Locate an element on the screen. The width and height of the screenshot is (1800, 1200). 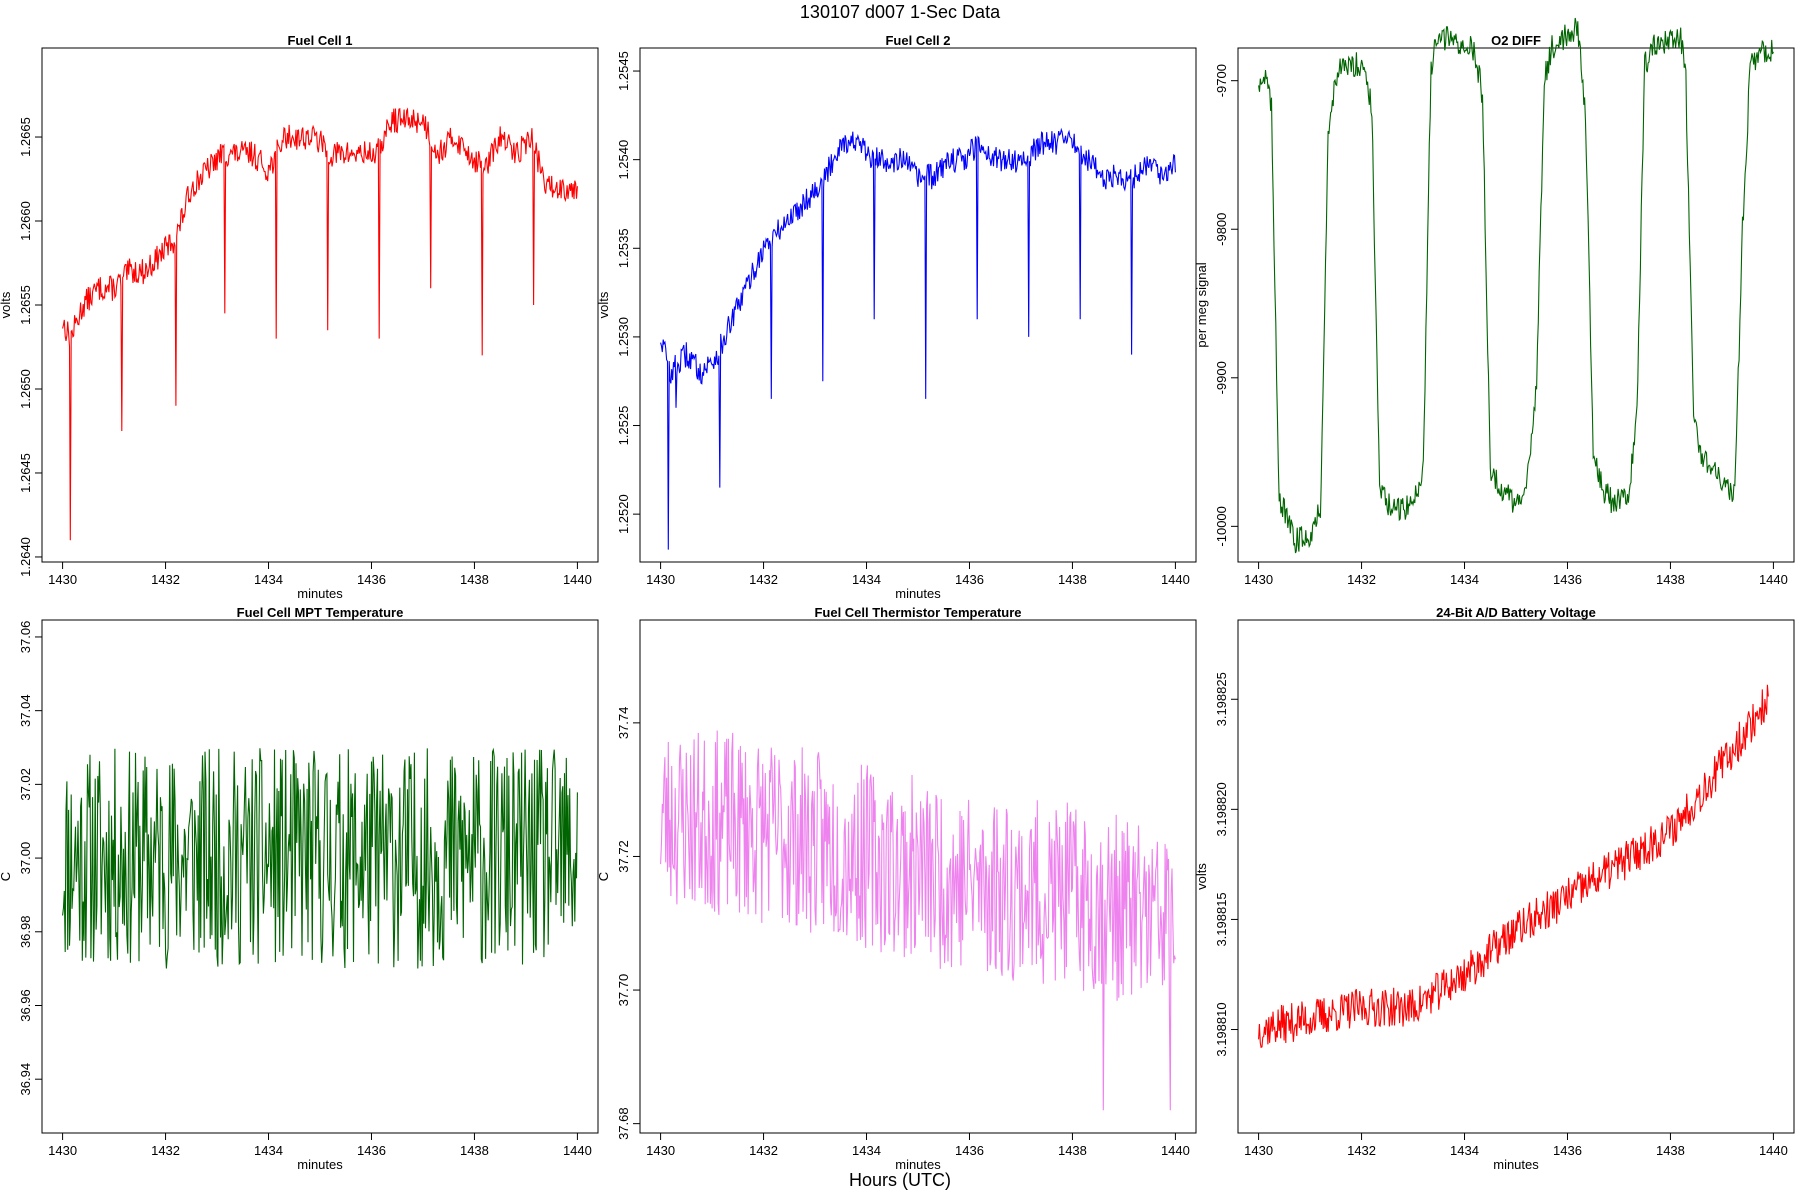
y-tick-label: 36.96 is located at coordinates (25, 1005).